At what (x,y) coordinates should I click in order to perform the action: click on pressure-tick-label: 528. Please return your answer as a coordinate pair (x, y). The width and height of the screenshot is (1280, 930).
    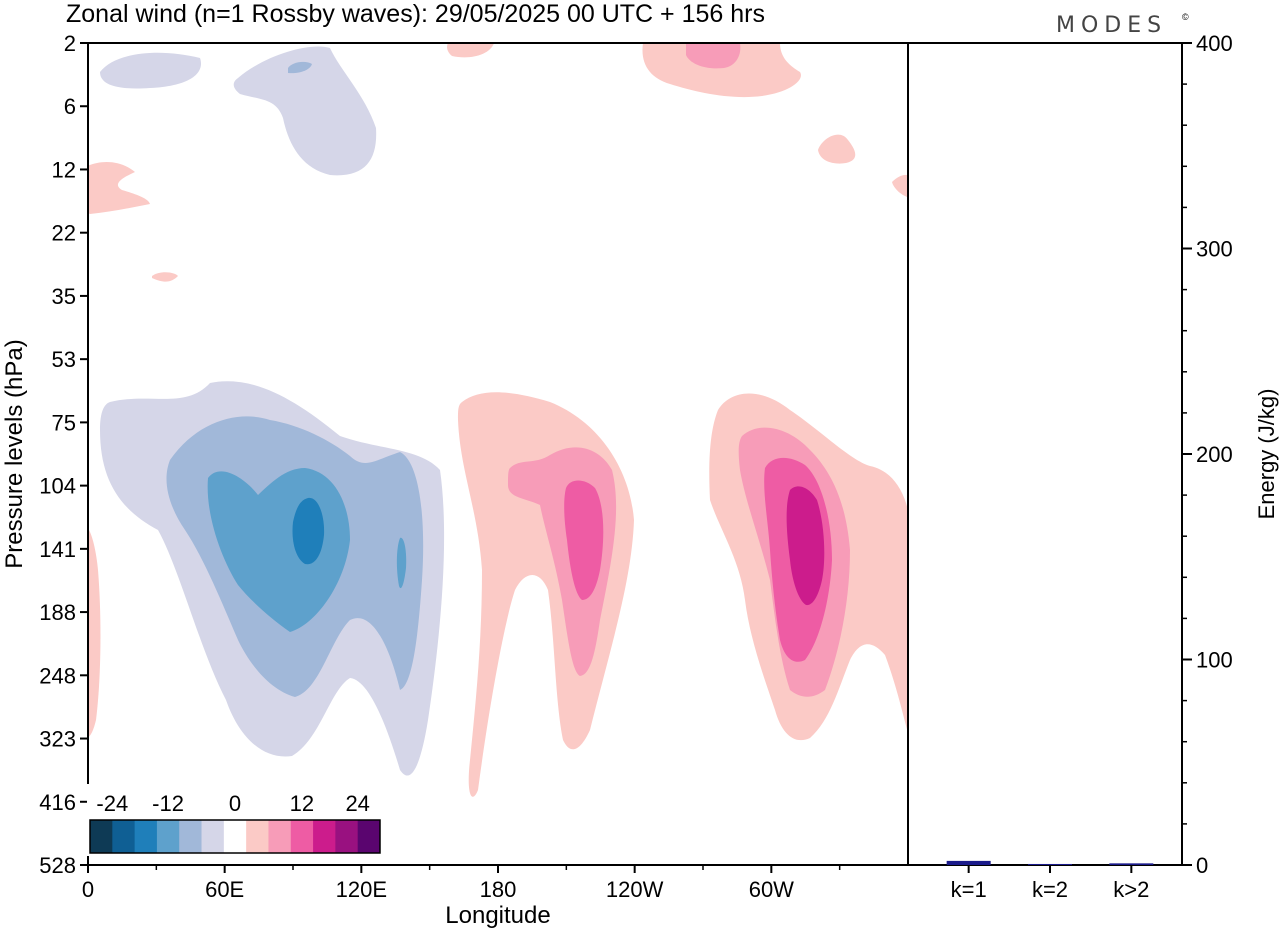
    Looking at the image, I should click on (57, 865).